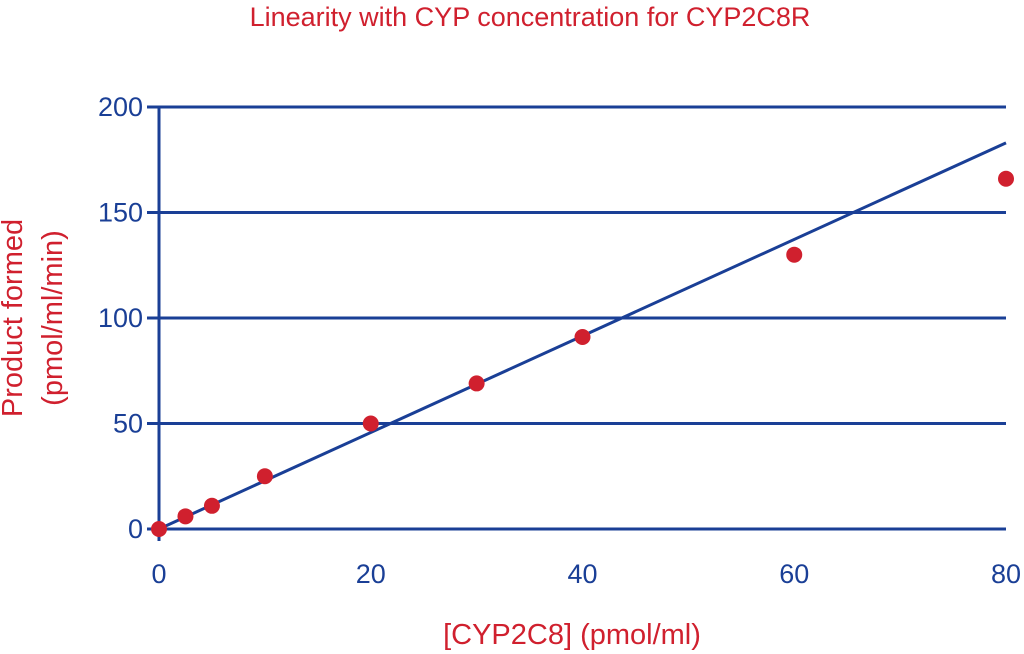 Image resolution: width=1024 pixels, height=654 pixels. What do you see at coordinates (582, 574) in the screenshot?
I see `x-tick-label: 40` at bounding box center [582, 574].